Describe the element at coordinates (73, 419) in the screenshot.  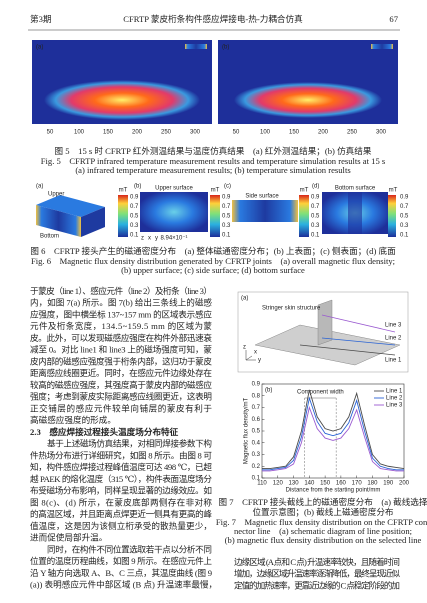
I see `body-text: 高磁感应强度的形成。` at that location.